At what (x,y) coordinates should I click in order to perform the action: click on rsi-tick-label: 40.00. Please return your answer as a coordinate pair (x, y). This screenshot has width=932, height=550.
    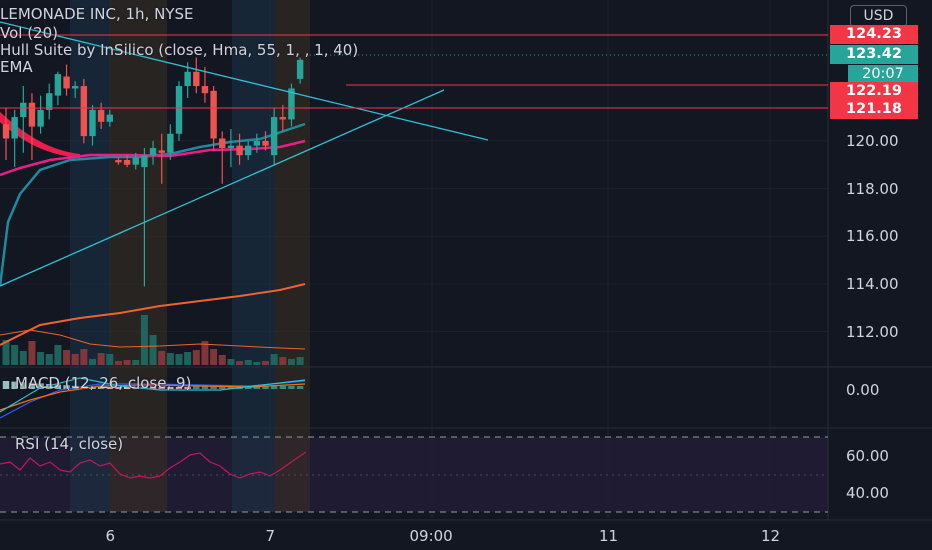
    Looking at the image, I should click on (867, 493).